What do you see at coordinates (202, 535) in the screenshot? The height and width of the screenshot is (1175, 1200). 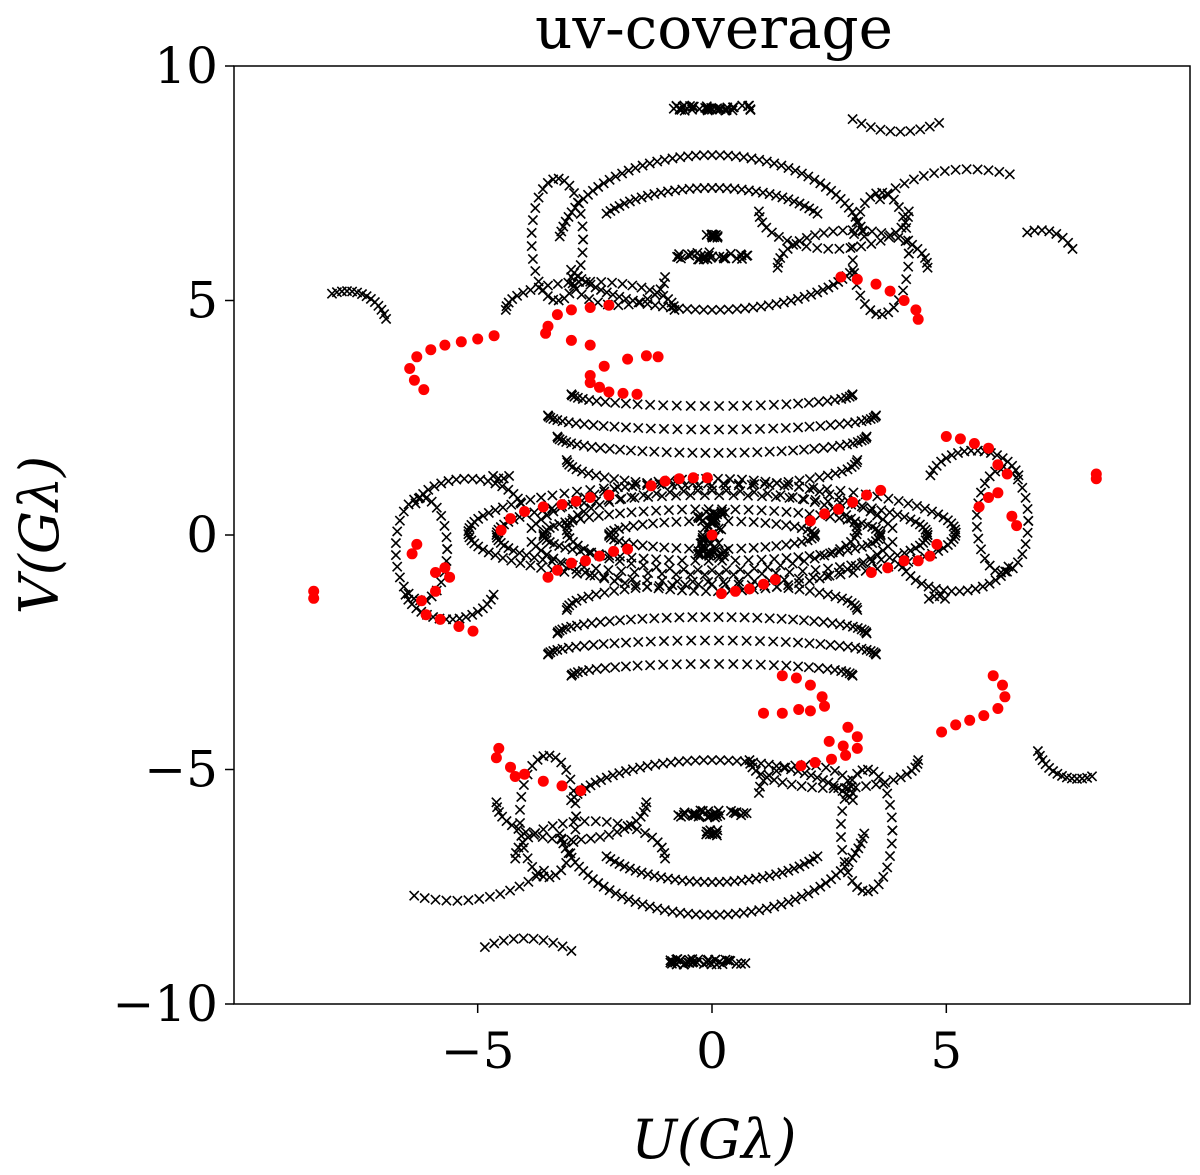 I see `y-tick-label: 0` at bounding box center [202, 535].